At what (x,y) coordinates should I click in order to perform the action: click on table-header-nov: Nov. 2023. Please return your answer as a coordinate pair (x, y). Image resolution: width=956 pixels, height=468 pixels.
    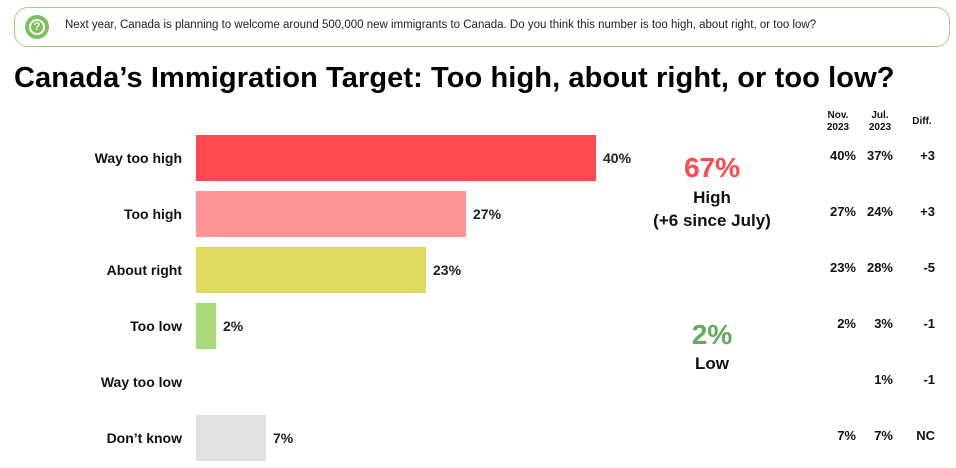
    Looking at the image, I should click on (838, 121).